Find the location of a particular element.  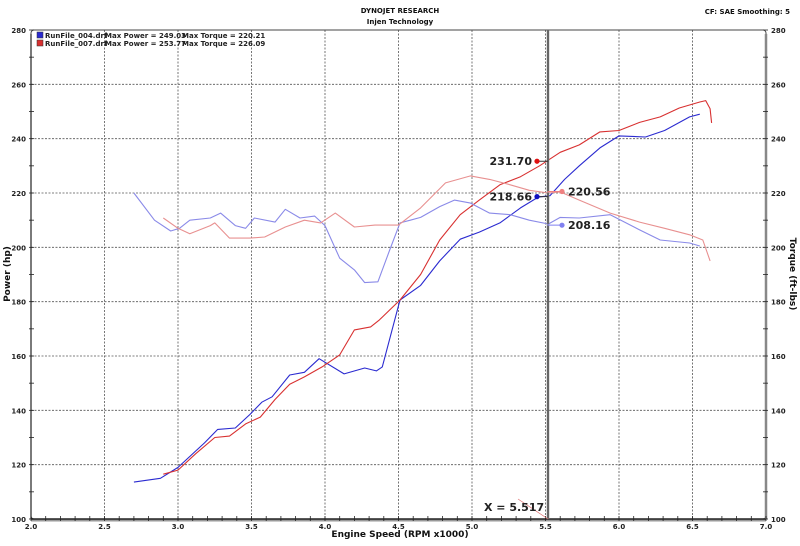

y-tick-label-left: 240 is located at coordinates (18, 140).